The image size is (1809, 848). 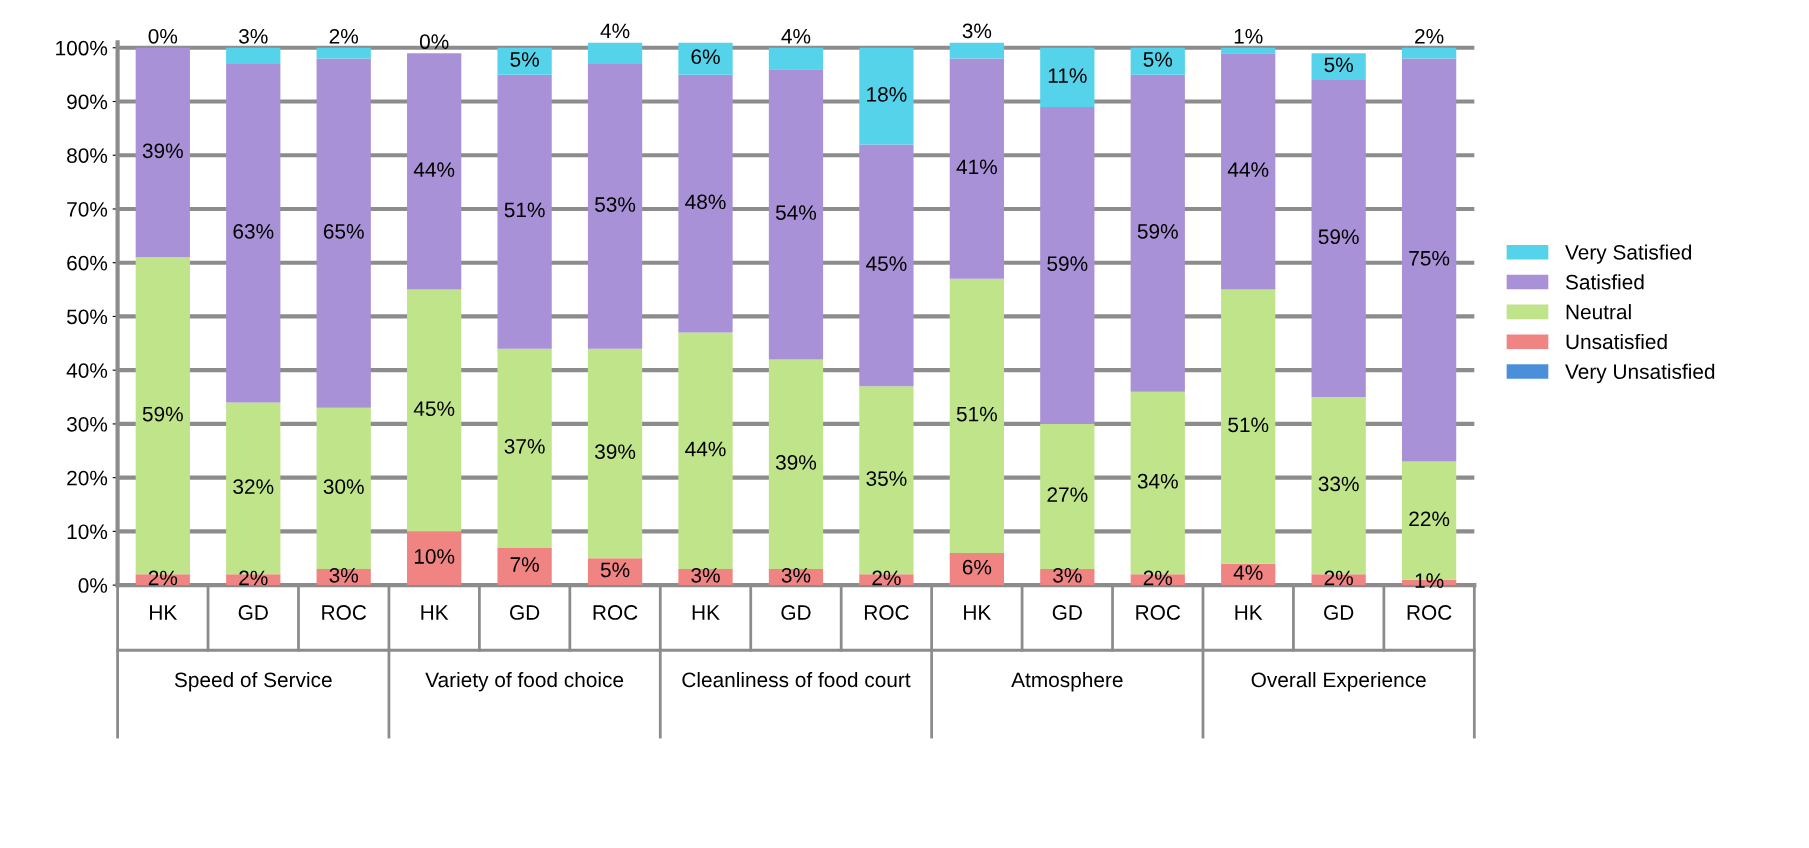 I want to click on data-label: 30%, so click(x=343, y=486).